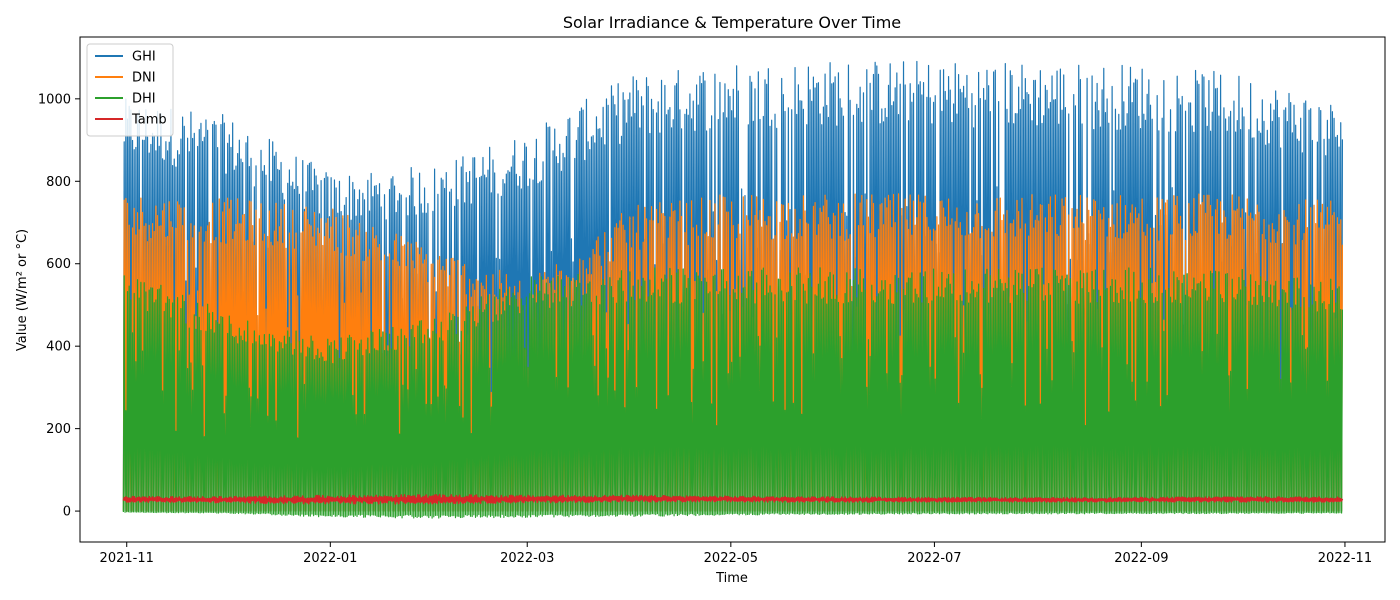  What do you see at coordinates (527, 558) in the screenshot?
I see `x-tick-label: 2022-03` at bounding box center [527, 558].